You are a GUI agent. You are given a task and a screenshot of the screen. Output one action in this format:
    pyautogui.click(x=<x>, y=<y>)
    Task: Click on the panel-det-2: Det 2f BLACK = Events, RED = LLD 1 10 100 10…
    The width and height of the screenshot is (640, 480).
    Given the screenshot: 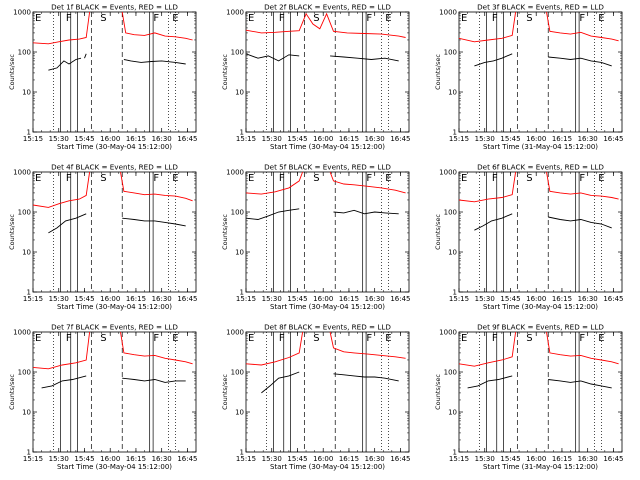 What is the action you would take?
    pyautogui.click(x=316, y=77)
    